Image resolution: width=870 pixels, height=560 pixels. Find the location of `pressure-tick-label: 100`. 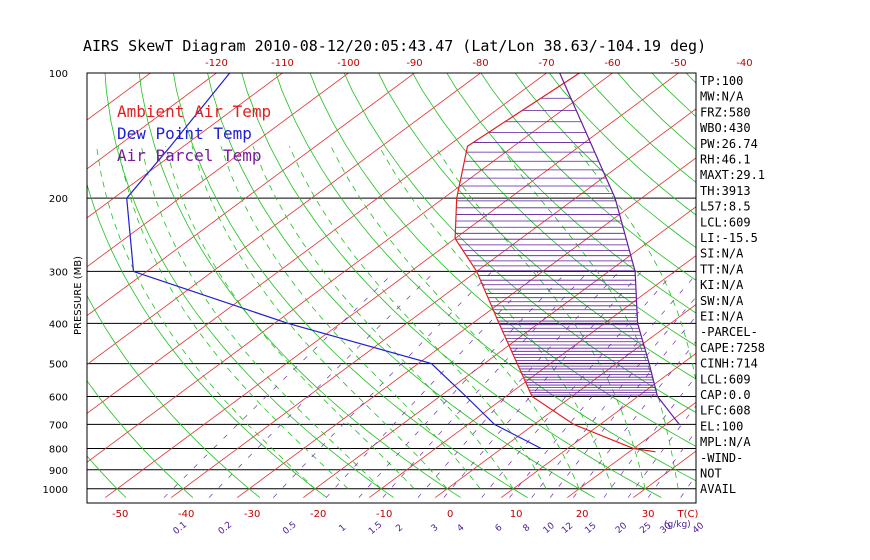

pressure-tick-label: 100 is located at coordinates (58, 74).